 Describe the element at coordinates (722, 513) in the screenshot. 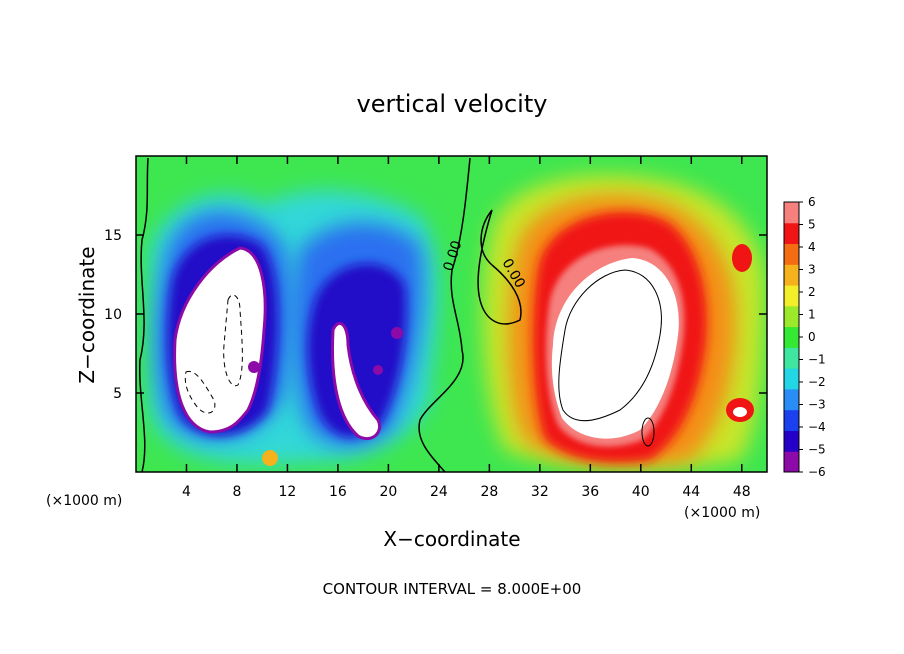

I see `x-unit-right: (×1000 m)` at that location.